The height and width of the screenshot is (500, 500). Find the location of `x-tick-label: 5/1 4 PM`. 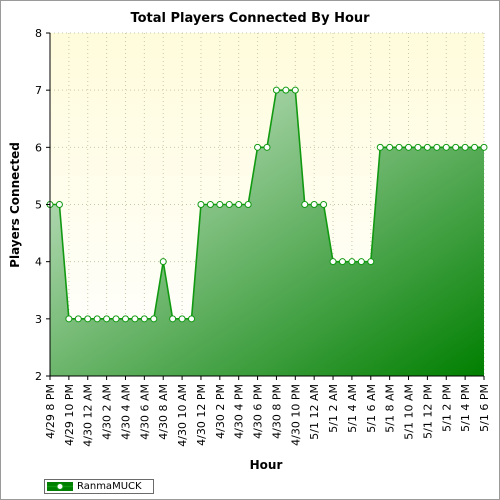

x-tick-label: 5/1 4 PM is located at coordinates (465, 408).